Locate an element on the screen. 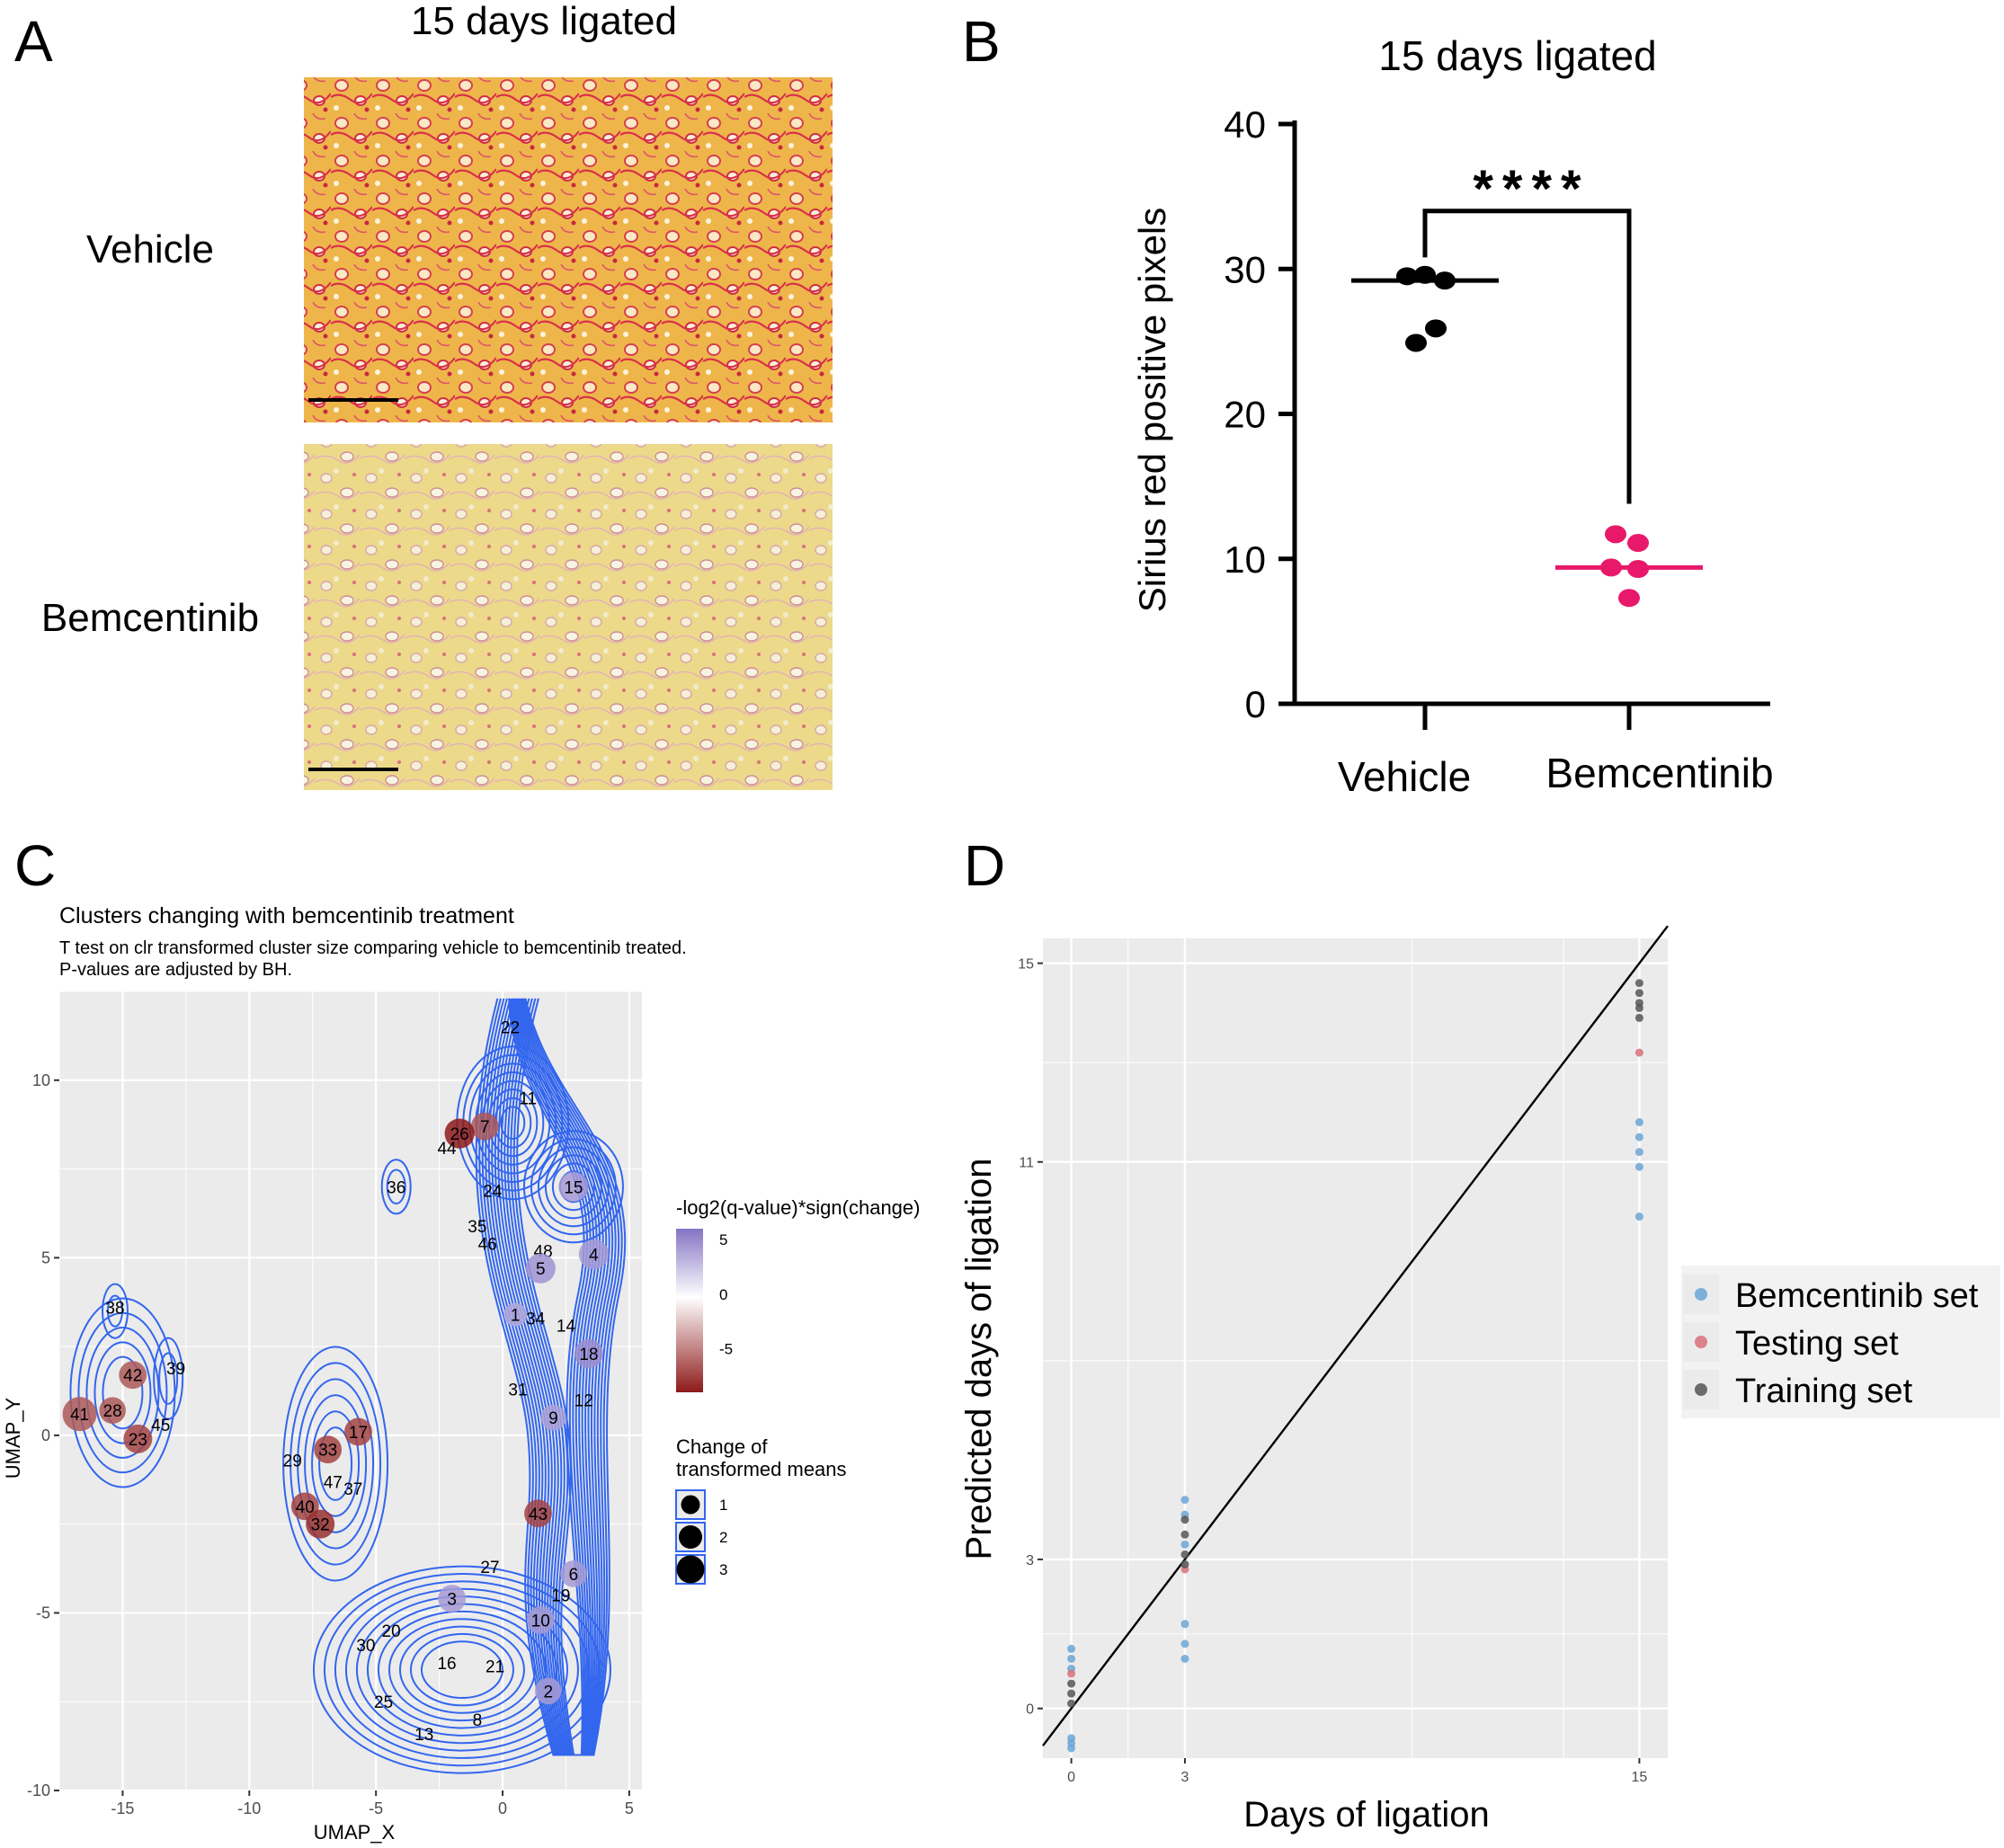  color-legend-title: -log2(q-value)*sign(change) is located at coordinates (798, 1207).